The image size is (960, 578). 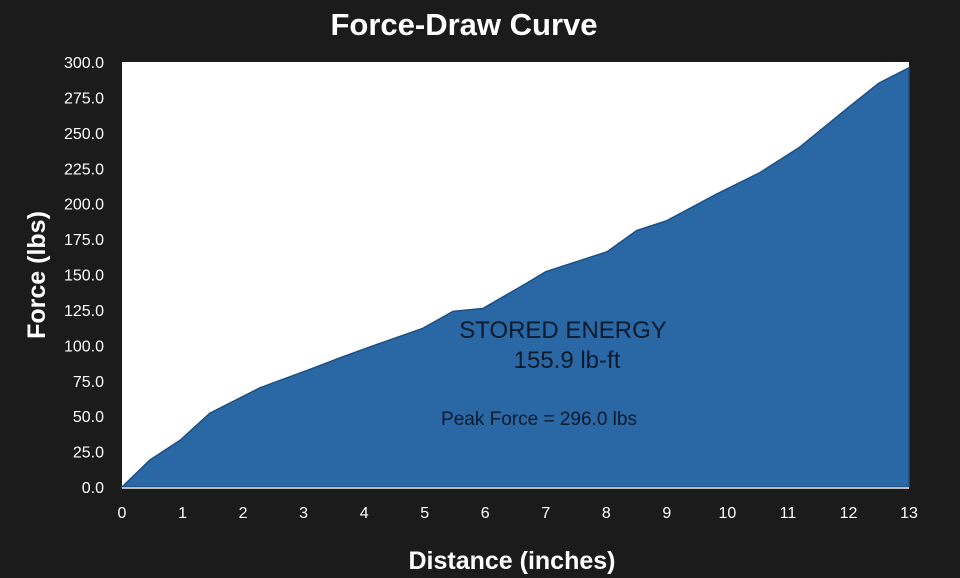 What do you see at coordinates (122, 513) in the screenshot?
I see `x-tick-label: 0` at bounding box center [122, 513].